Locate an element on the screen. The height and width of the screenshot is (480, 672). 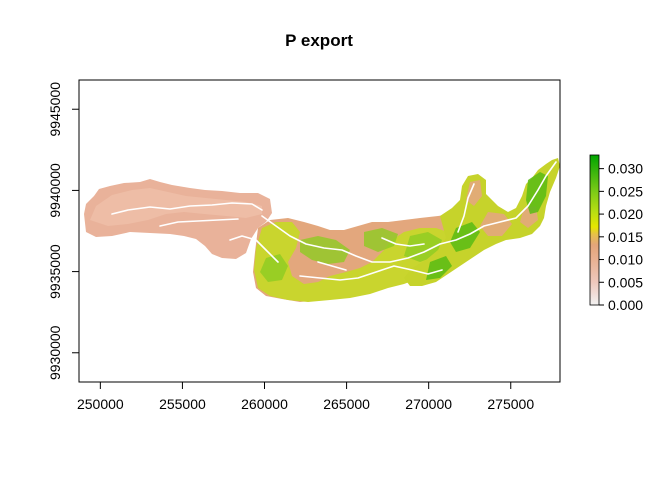
legend-tick-label: 0.005 is located at coordinates (625, 282).